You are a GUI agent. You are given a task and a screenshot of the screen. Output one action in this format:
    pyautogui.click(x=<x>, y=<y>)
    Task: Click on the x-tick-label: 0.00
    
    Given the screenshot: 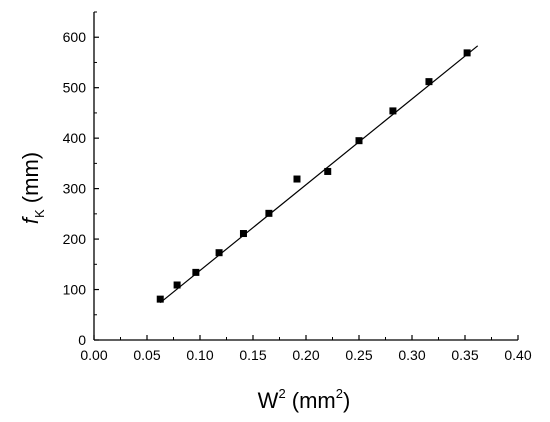 What is the action you would take?
    pyautogui.click(x=93, y=355)
    